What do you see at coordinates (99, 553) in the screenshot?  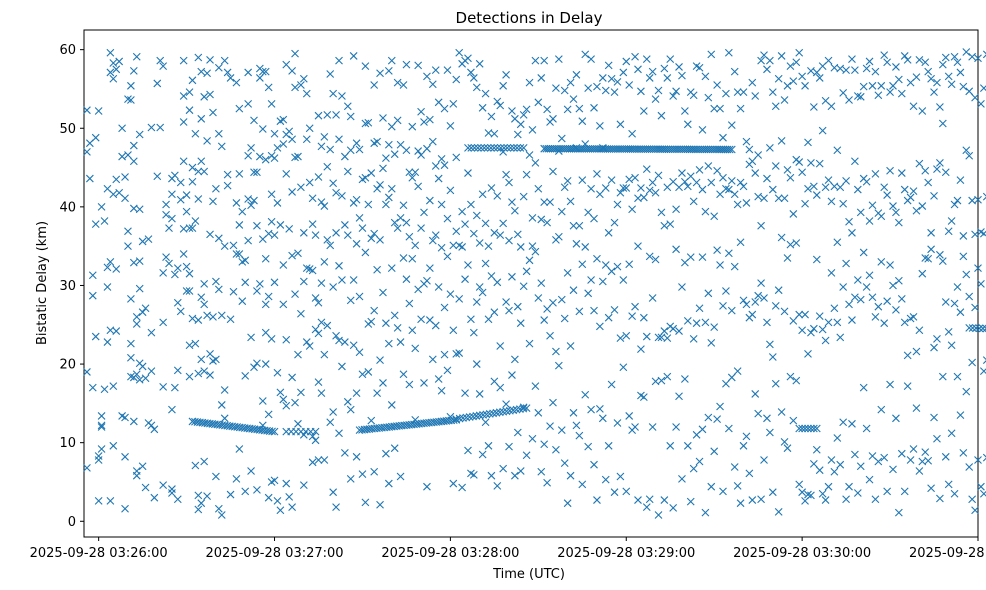 I see `x-tick-label: 2025-09-28 03:26:00` at bounding box center [99, 553].